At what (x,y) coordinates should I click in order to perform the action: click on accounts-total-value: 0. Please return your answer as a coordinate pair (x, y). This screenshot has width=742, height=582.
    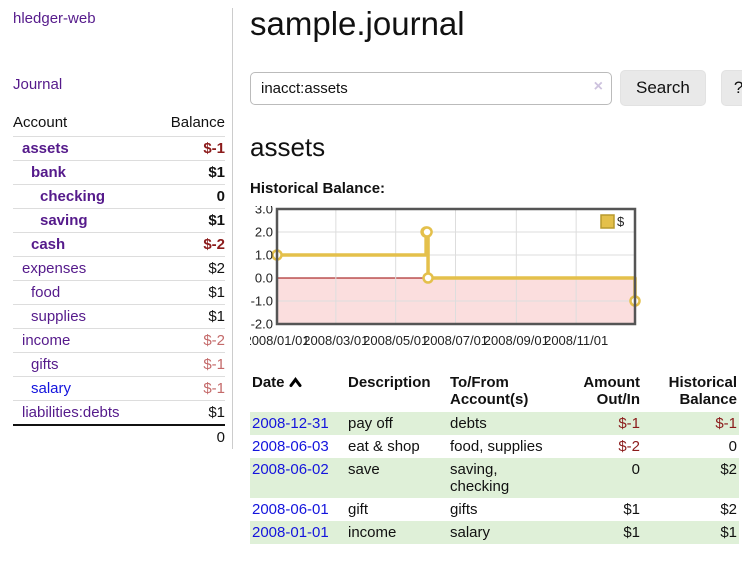
    Looking at the image, I should click on (189, 436).